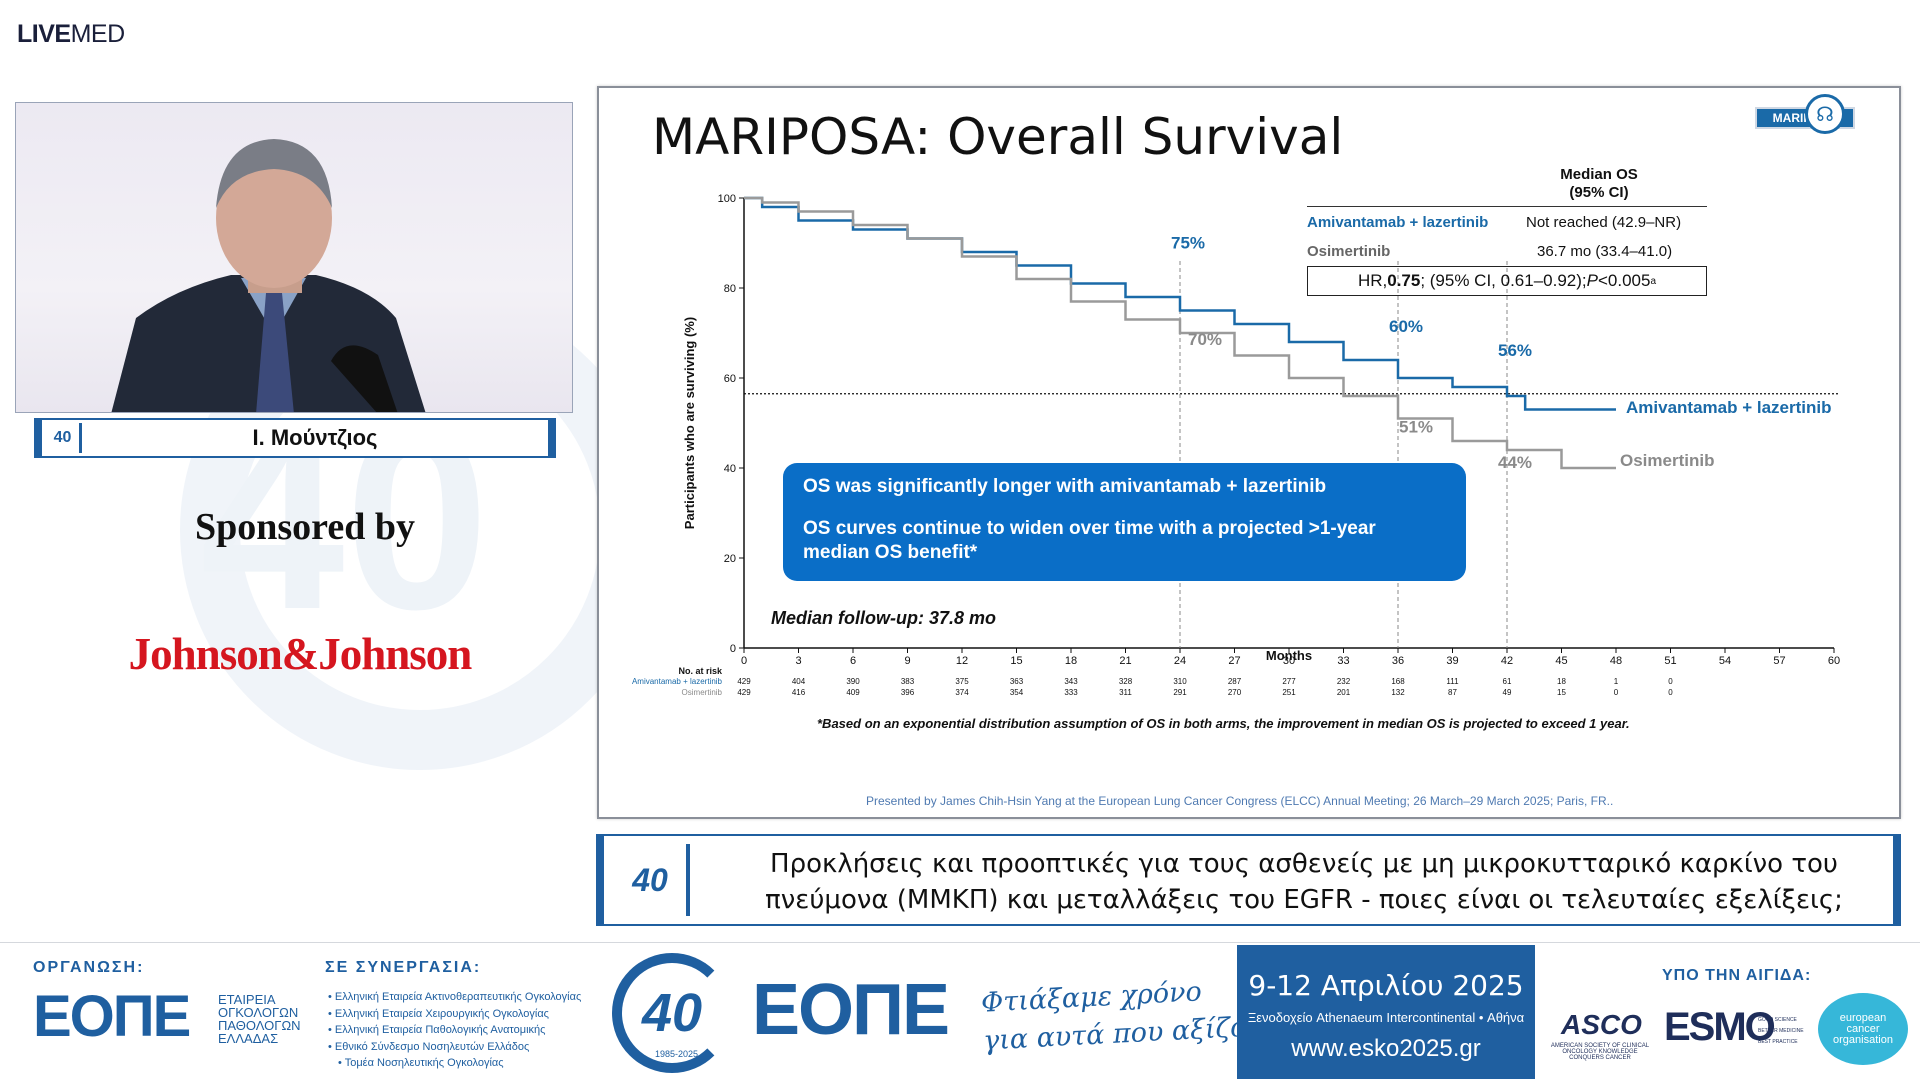 The image size is (1920, 1080). Describe the element at coordinates (1515, 350) in the screenshot. I see `annotation-ami: 56%` at that location.